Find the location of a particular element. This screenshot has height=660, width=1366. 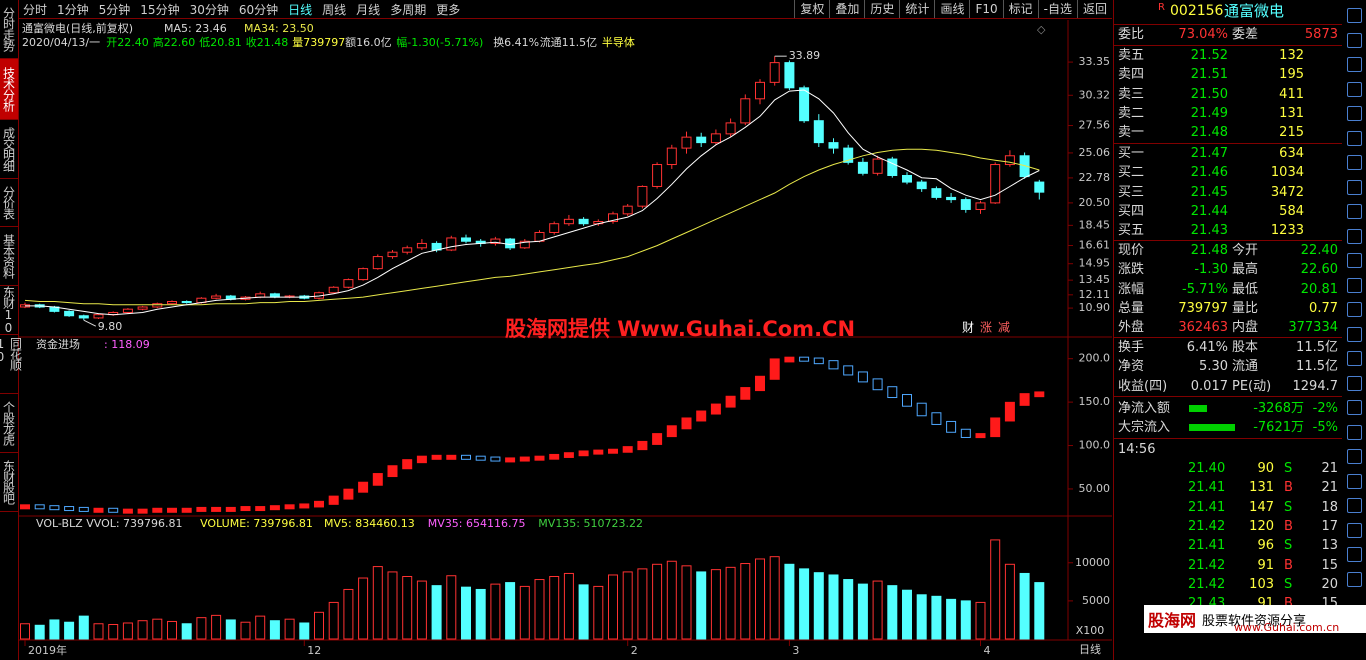

cell: -5% is located at coordinates (1325, 428).